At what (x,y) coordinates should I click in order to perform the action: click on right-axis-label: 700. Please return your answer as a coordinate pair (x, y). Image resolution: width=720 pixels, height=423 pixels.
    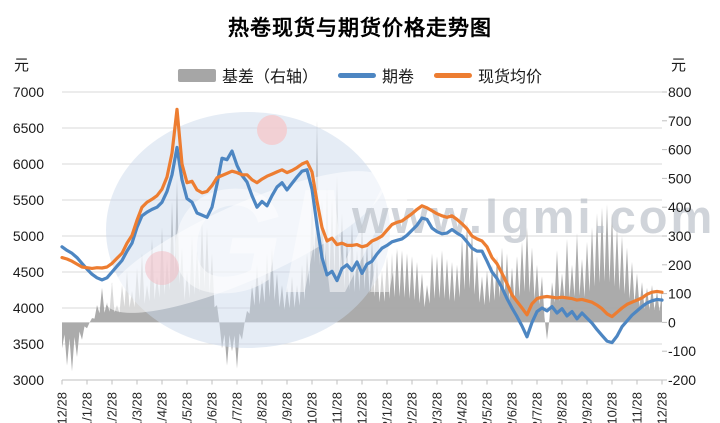
    Looking at the image, I should click on (680, 121).